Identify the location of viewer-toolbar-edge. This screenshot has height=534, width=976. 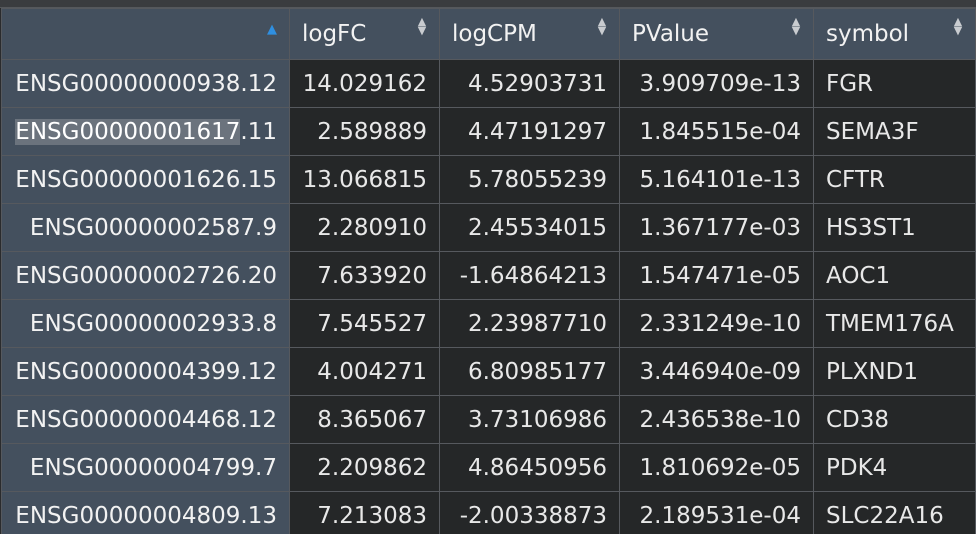
(488, 4).